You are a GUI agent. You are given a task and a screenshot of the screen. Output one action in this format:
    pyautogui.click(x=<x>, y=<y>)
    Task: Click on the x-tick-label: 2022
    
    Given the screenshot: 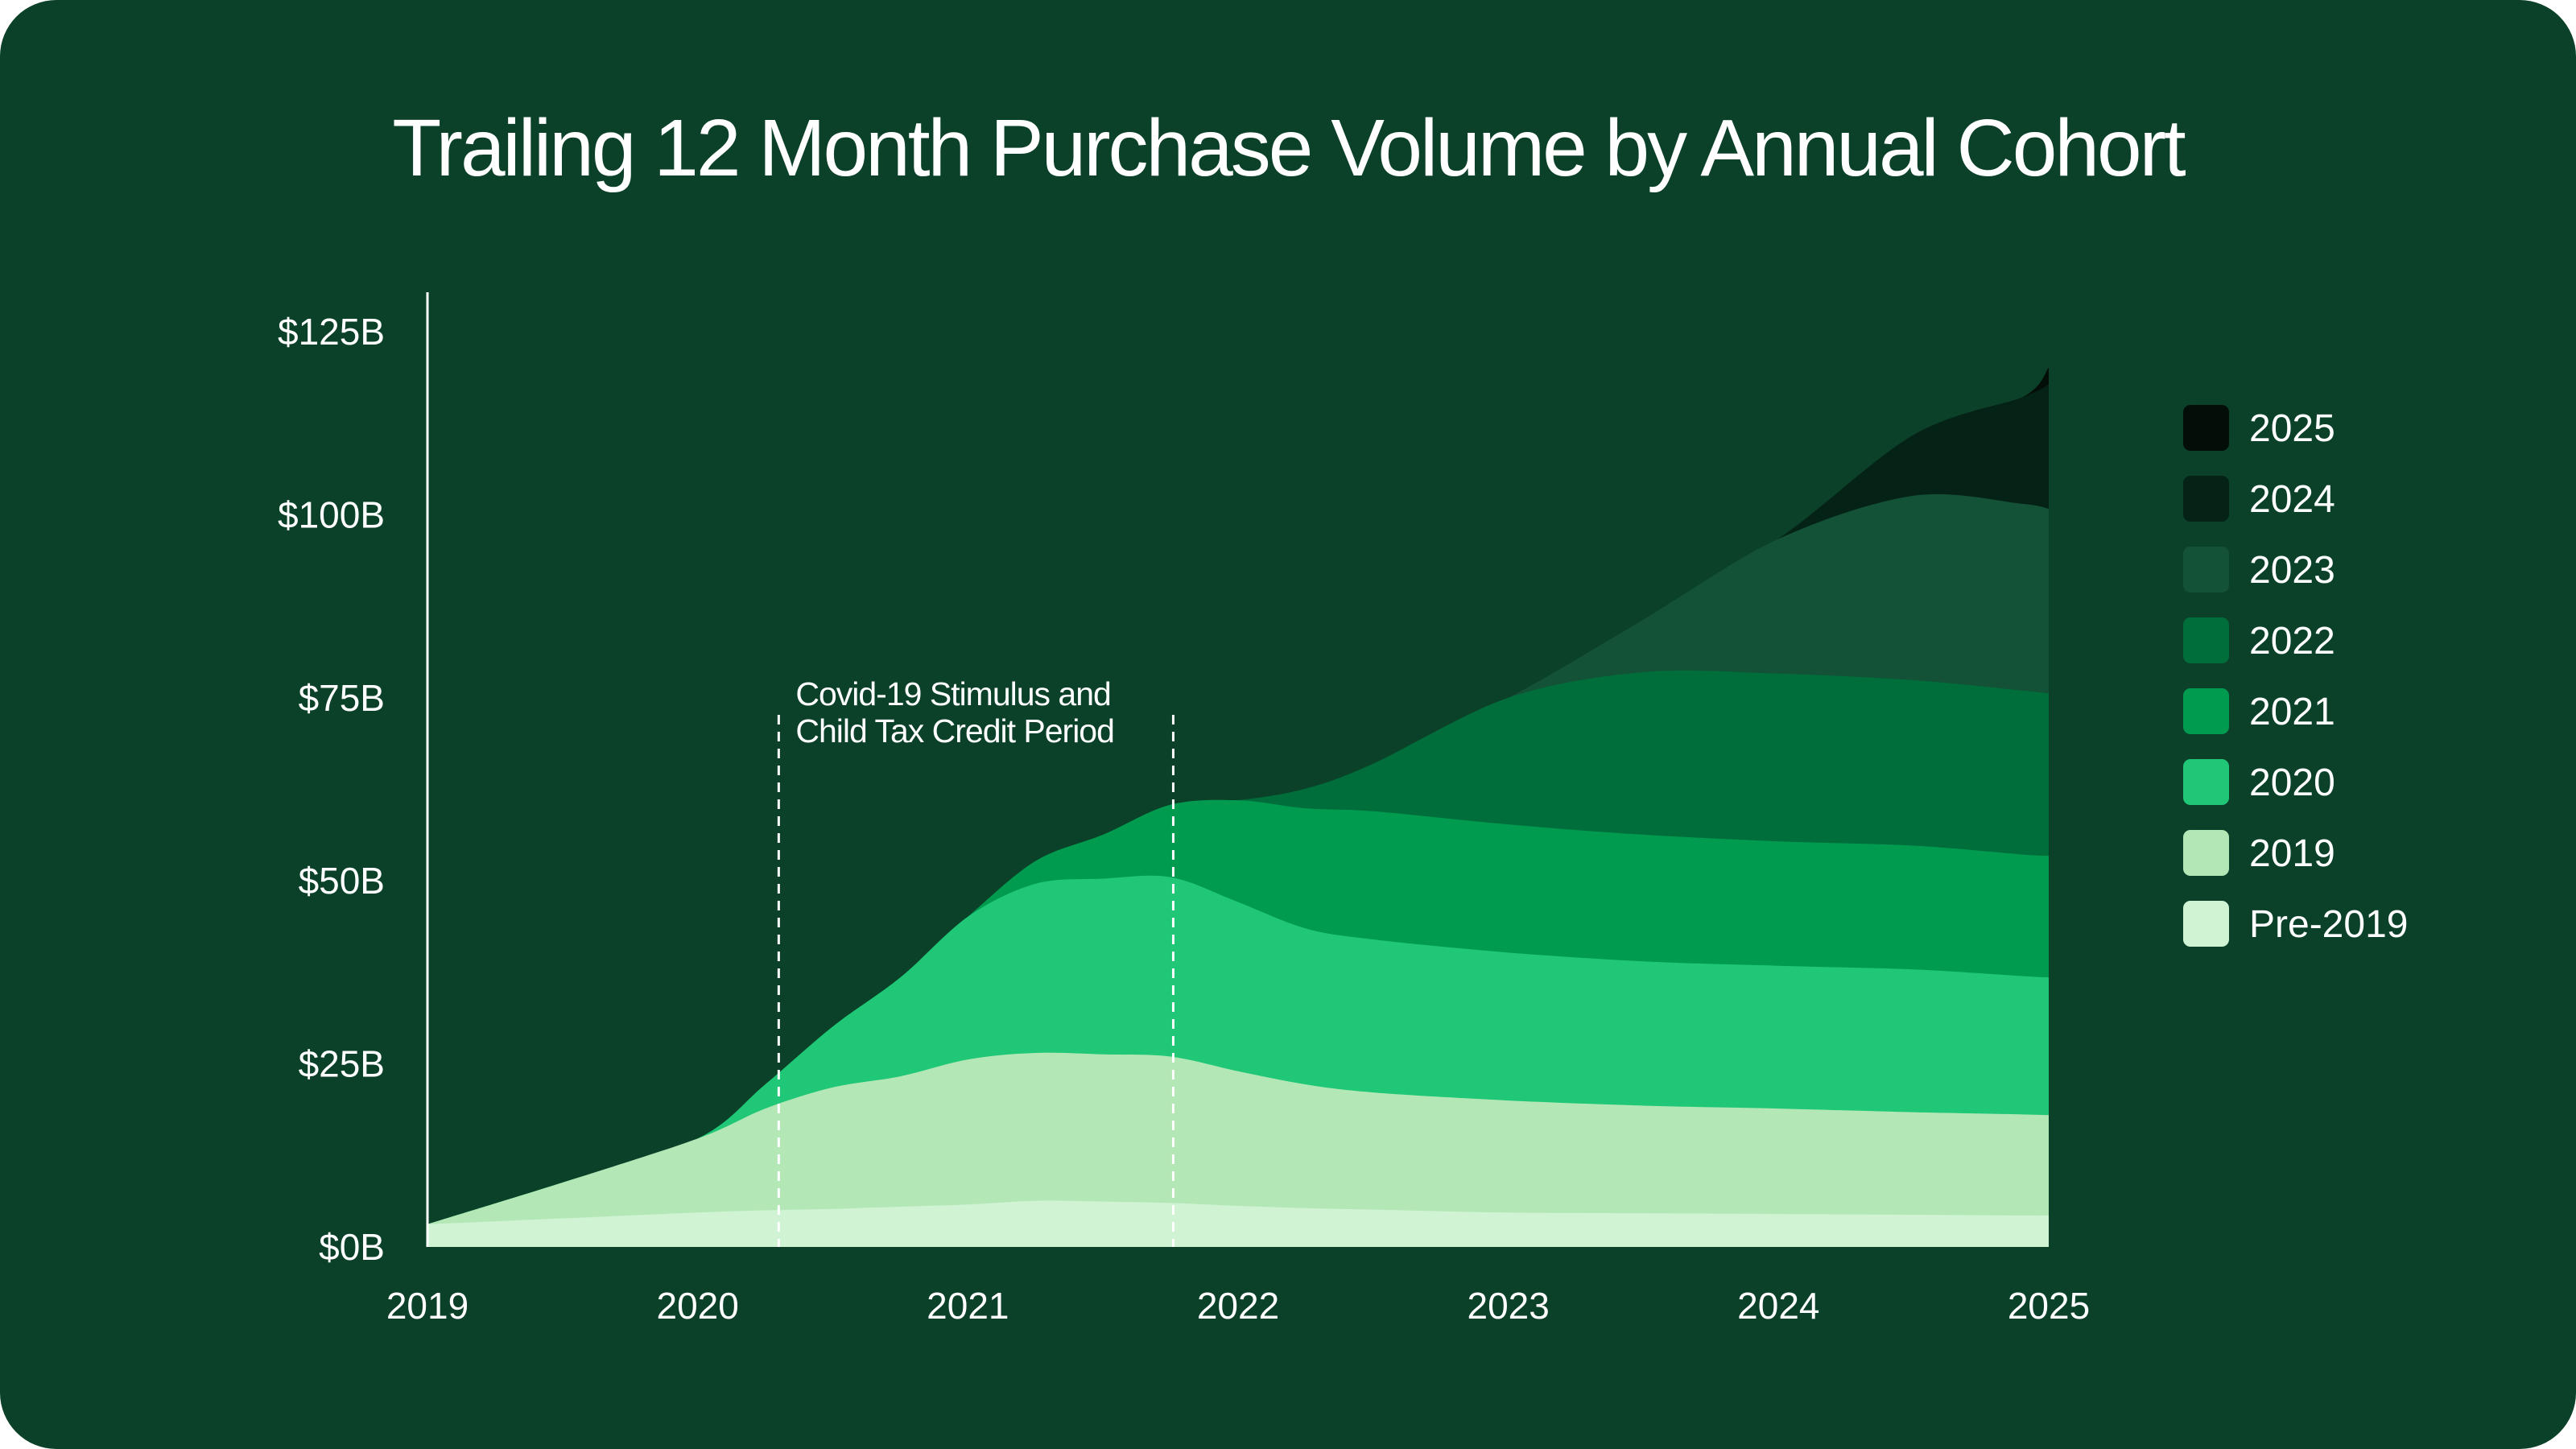 What is the action you would take?
    pyautogui.click(x=1238, y=1306)
    